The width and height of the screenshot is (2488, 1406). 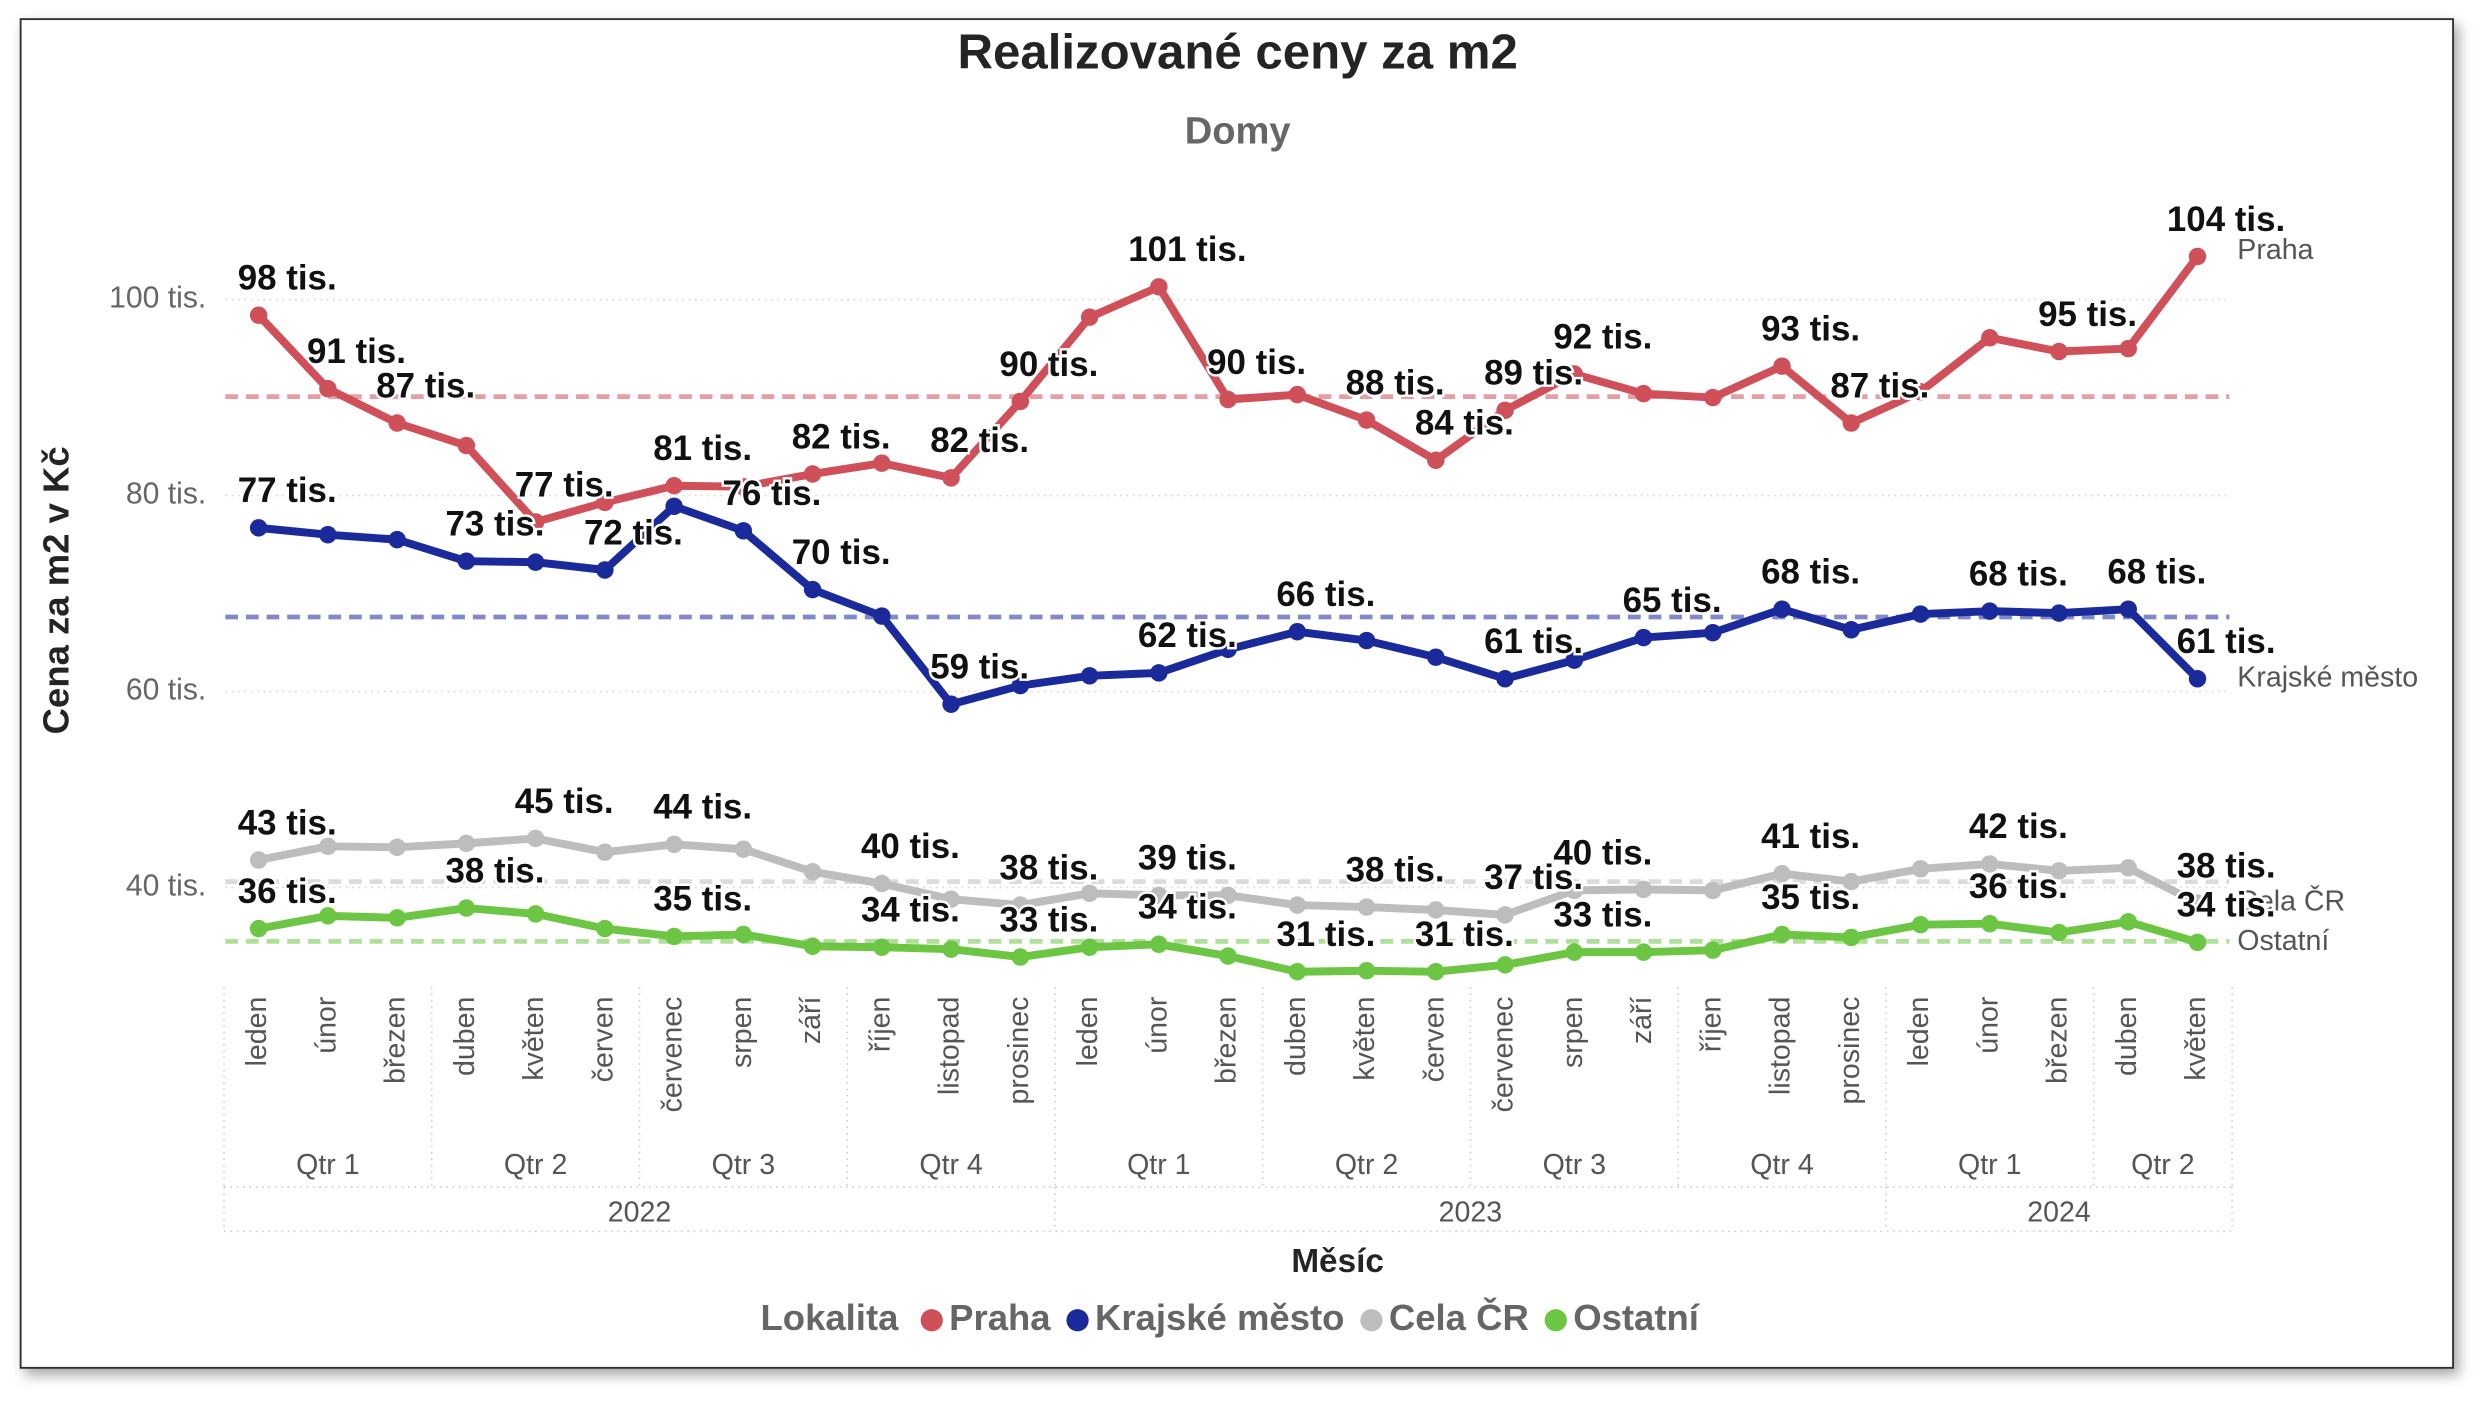 I want to click on x-axis-title: Měsíc, so click(x=1337, y=1261).